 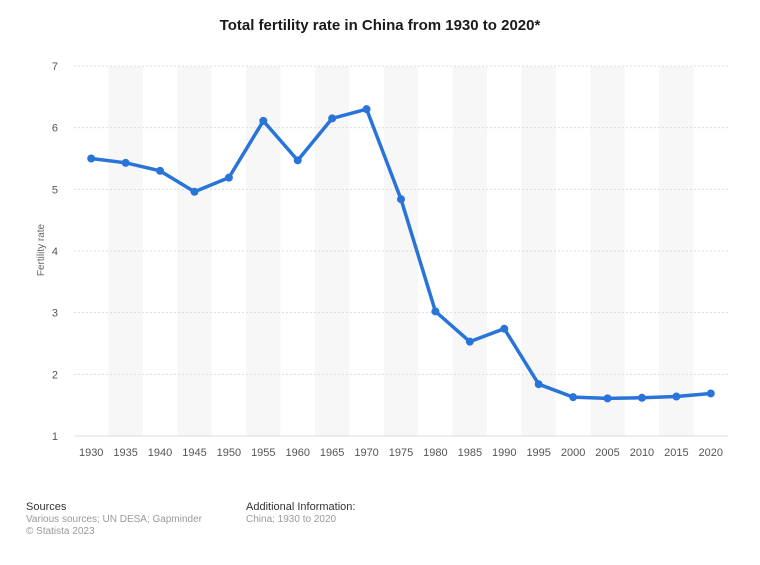 I want to click on x-tick-label: 1945, so click(x=194, y=453).